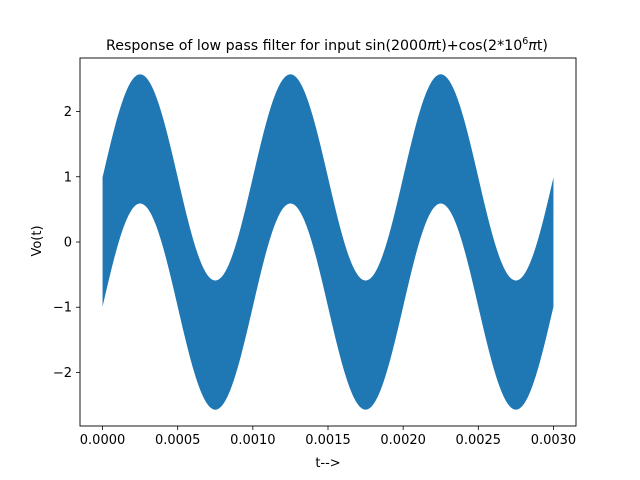  What do you see at coordinates (62, 373) in the screenshot?
I see `y-tick-label: −2` at bounding box center [62, 373].